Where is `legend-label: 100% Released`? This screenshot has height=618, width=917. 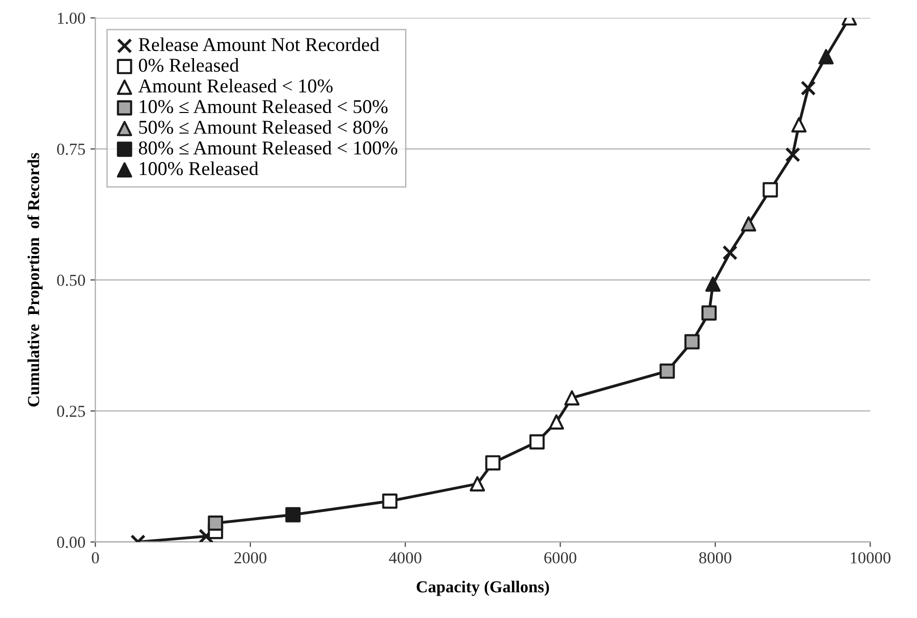 legend-label: 100% Released is located at coordinates (199, 169).